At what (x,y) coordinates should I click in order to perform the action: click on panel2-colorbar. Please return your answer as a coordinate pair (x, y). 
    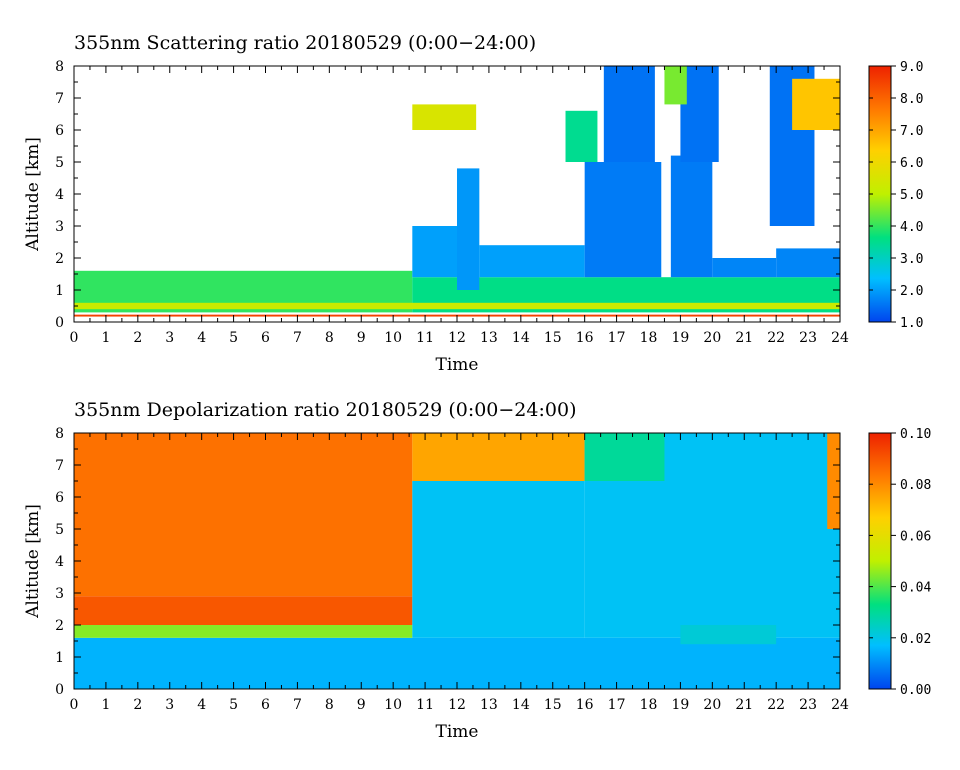
    Looking at the image, I should click on (880, 561).